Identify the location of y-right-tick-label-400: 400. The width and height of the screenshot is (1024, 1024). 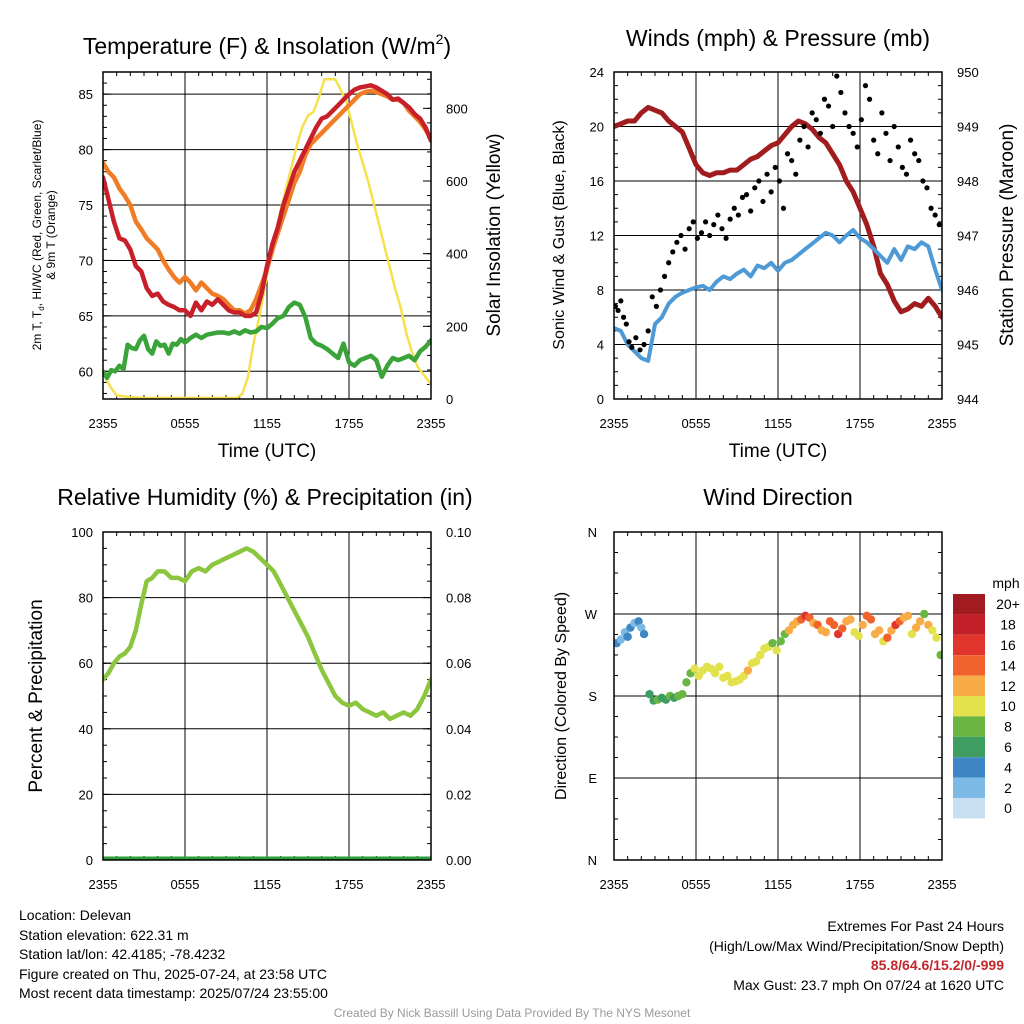
(457, 254).